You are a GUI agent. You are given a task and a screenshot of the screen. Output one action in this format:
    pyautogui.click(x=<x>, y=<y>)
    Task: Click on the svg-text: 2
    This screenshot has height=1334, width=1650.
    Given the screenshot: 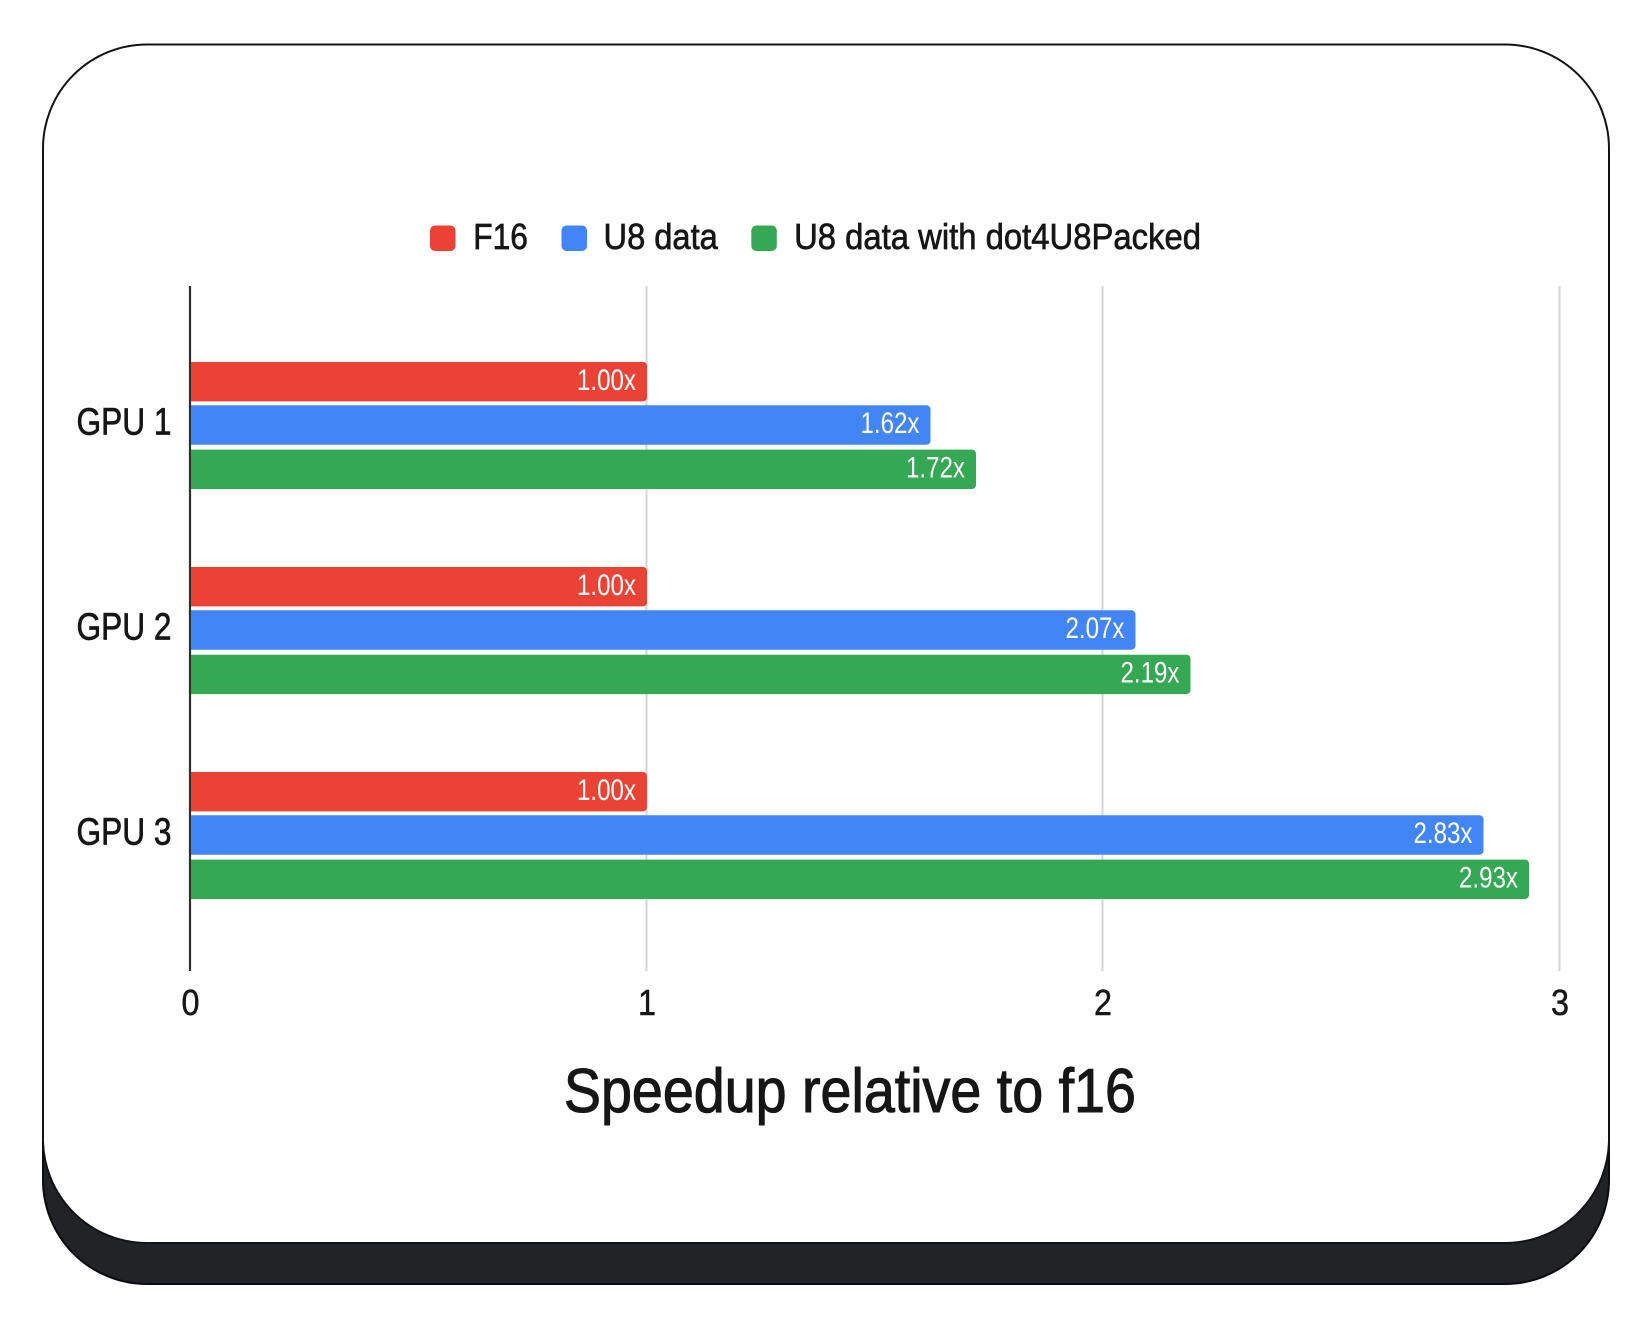 What is the action you would take?
    pyautogui.click(x=1103, y=1002)
    